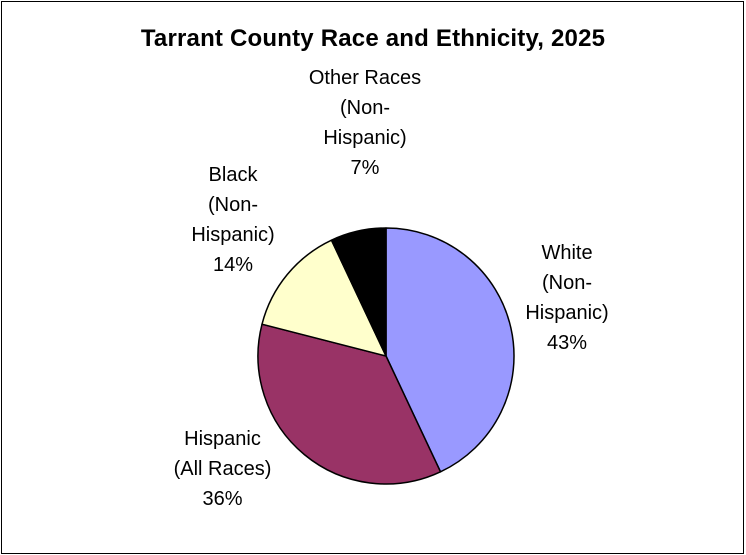 This screenshot has width=746, height=555. Describe the element at coordinates (233, 235) in the screenshot. I see `slice-label-black-line3: Hispanic)` at that location.